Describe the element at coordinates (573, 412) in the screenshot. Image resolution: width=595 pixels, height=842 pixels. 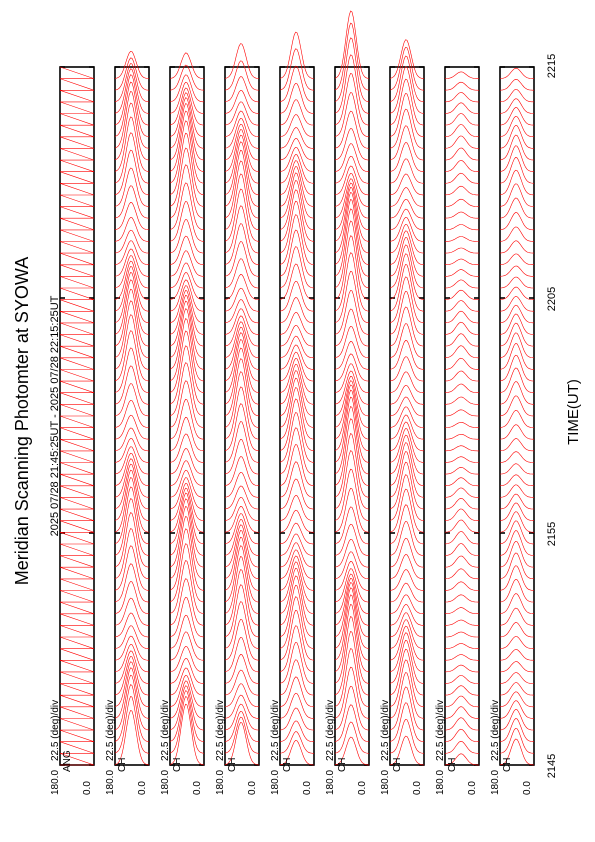
I see `x-axis-label: TIME(UT)` at that location.